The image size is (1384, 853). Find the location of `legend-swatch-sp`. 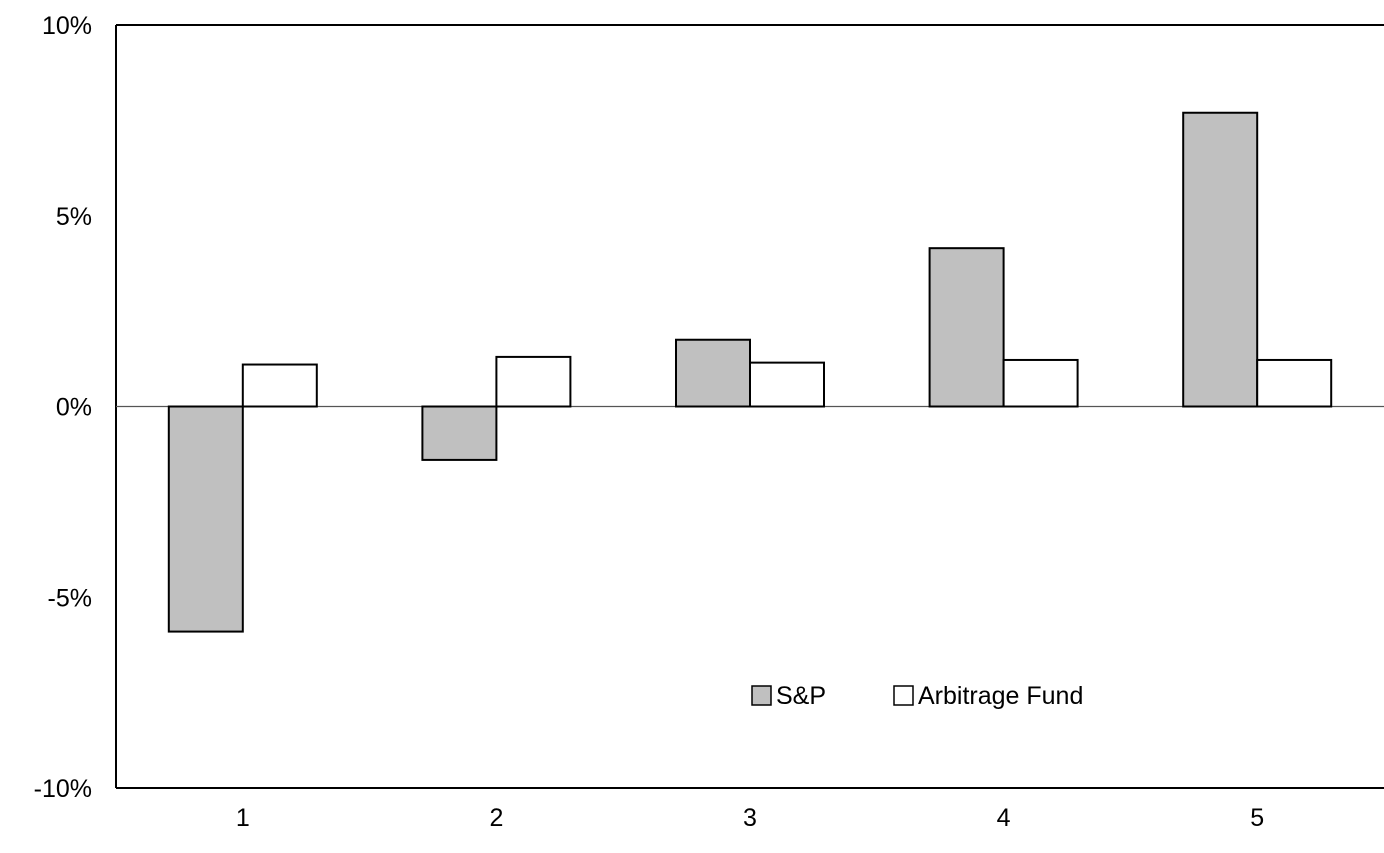

legend-swatch-sp is located at coordinates (761, 695).